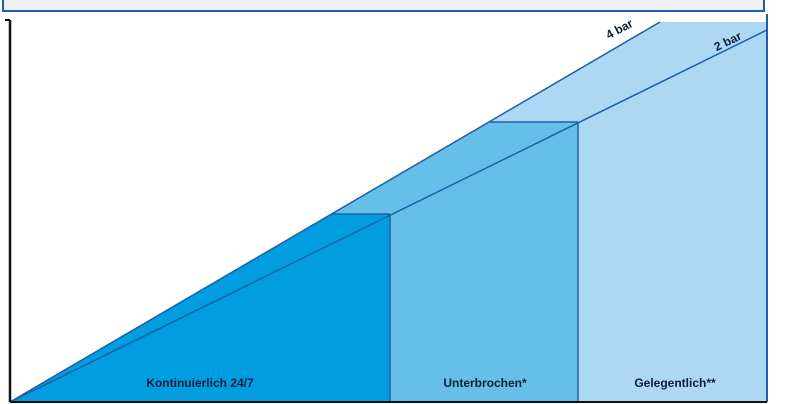 This screenshot has width=785, height=404. What do you see at coordinates (675, 383) in the screenshot?
I see `label-gelegentlich: Gelegentlich**` at bounding box center [675, 383].